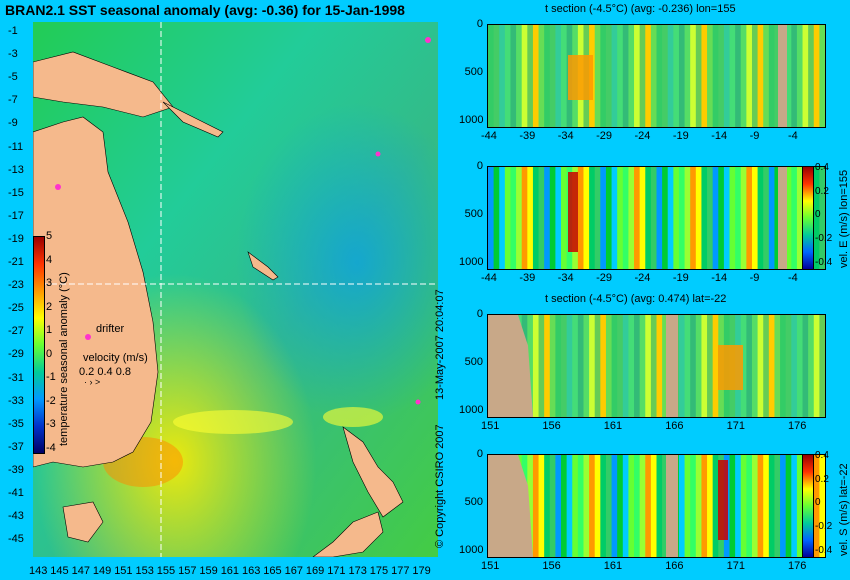 Image resolution: width=850 pixels, height=580 pixels. What do you see at coordinates (373, 472) in the screenshot?
I see `new-zealand-north-land` at bounding box center [373, 472].